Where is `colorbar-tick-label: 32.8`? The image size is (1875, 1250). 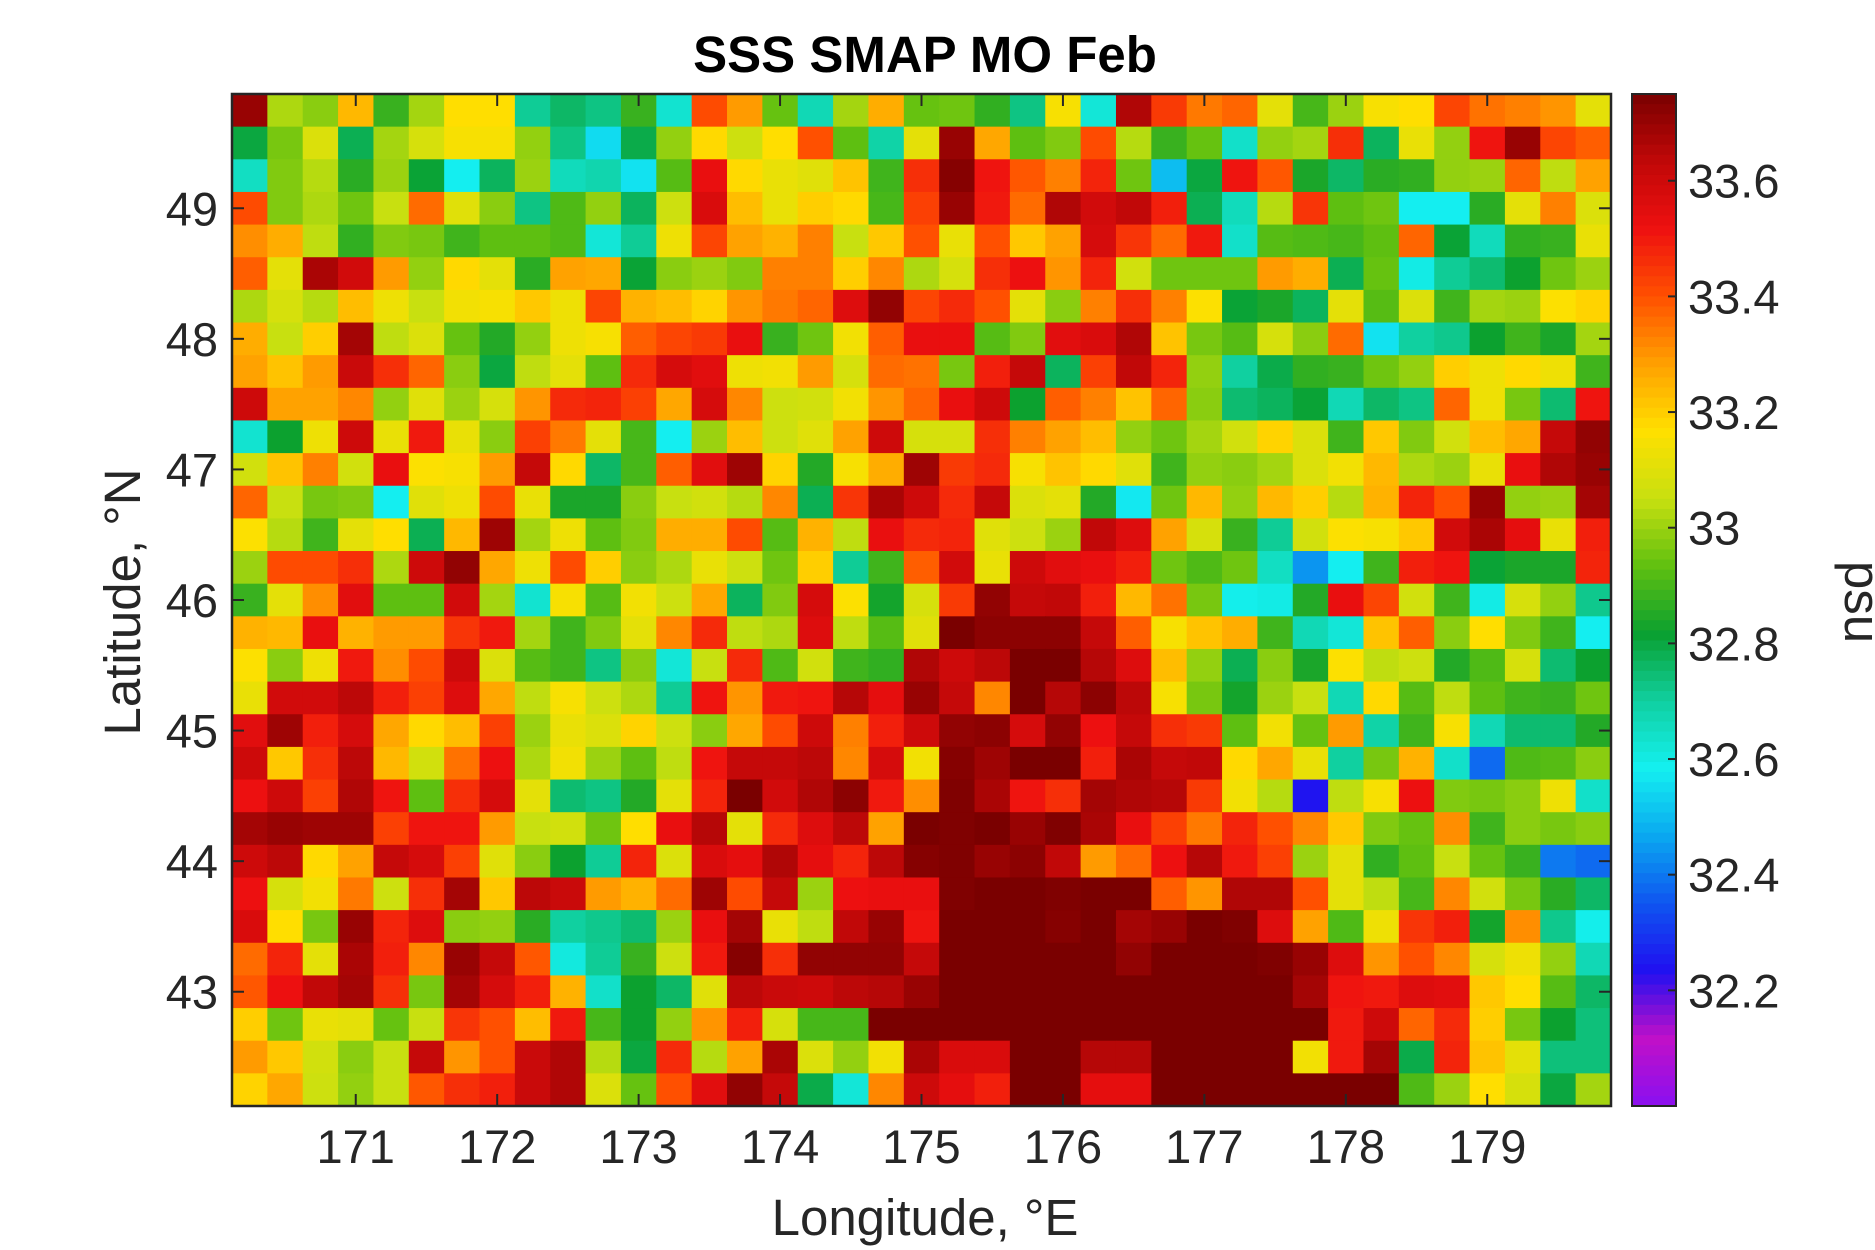 colorbar-tick-label: 32.8 is located at coordinates (1733, 643).